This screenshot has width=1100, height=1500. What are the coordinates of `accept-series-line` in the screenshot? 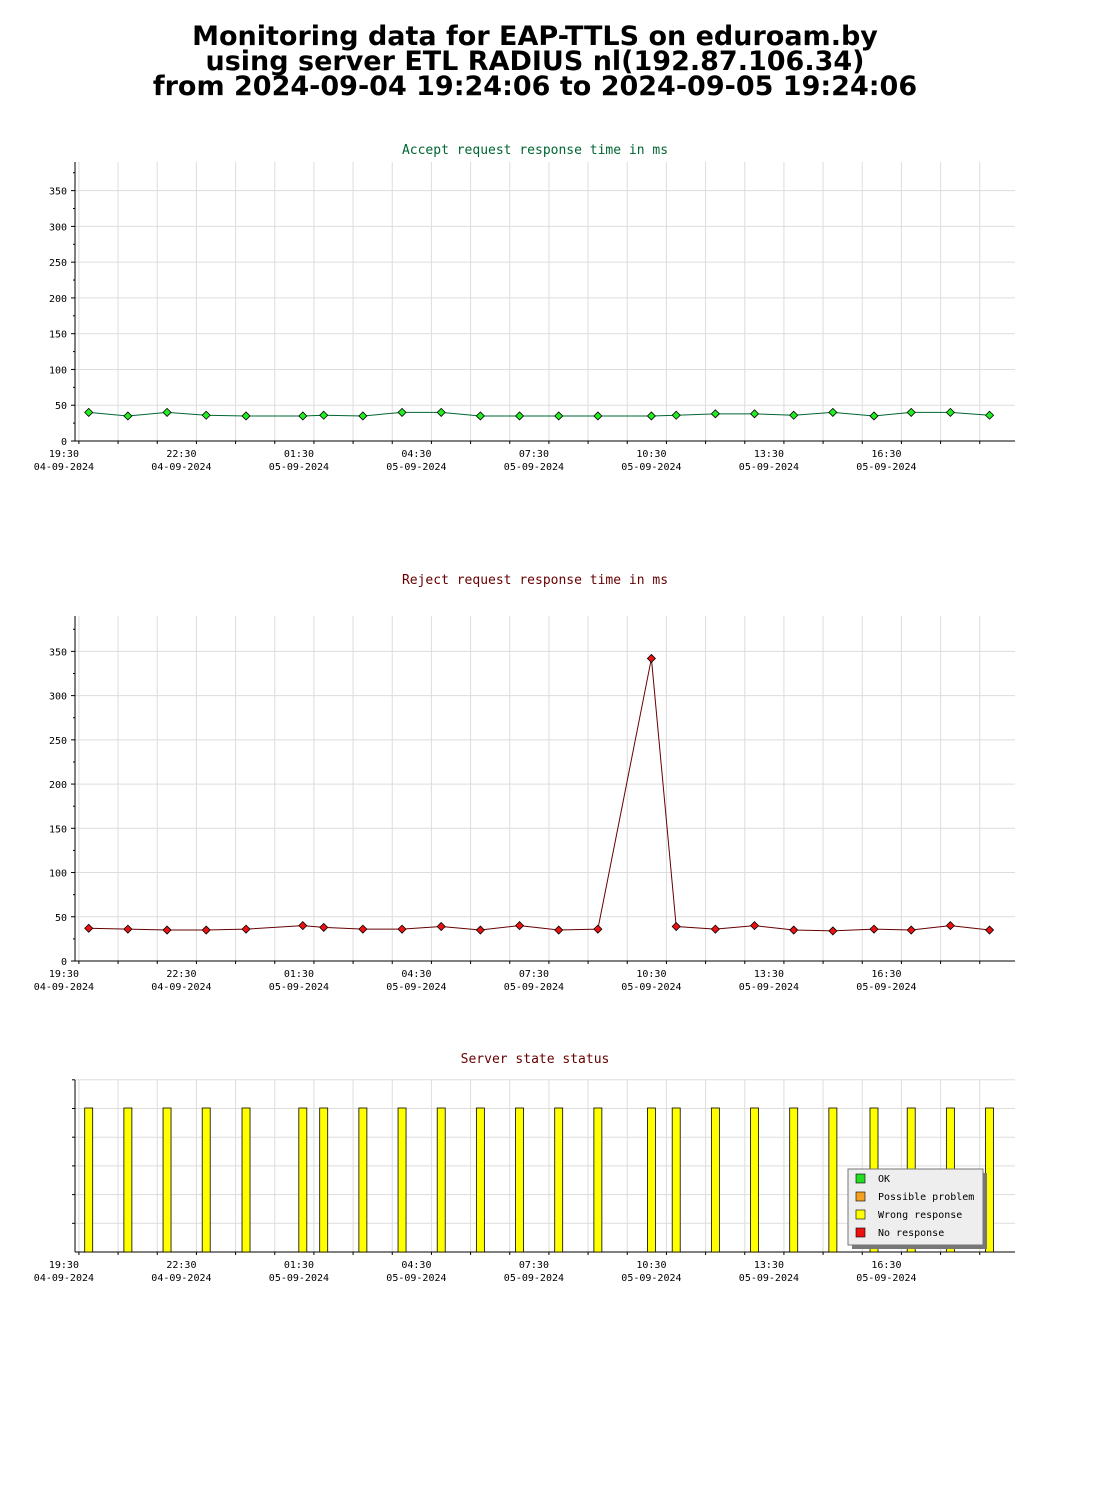 It's located at (539, 414).